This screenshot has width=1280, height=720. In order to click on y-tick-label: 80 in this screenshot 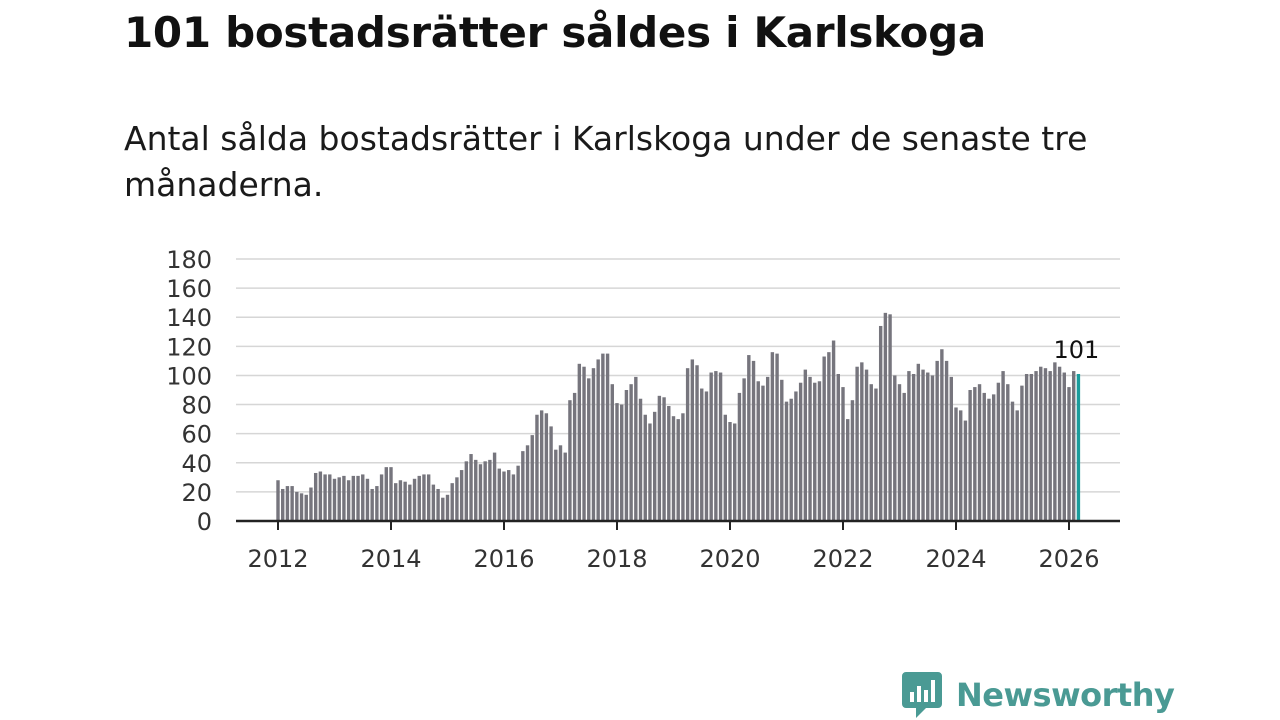, I will do `click(196, 406)`.